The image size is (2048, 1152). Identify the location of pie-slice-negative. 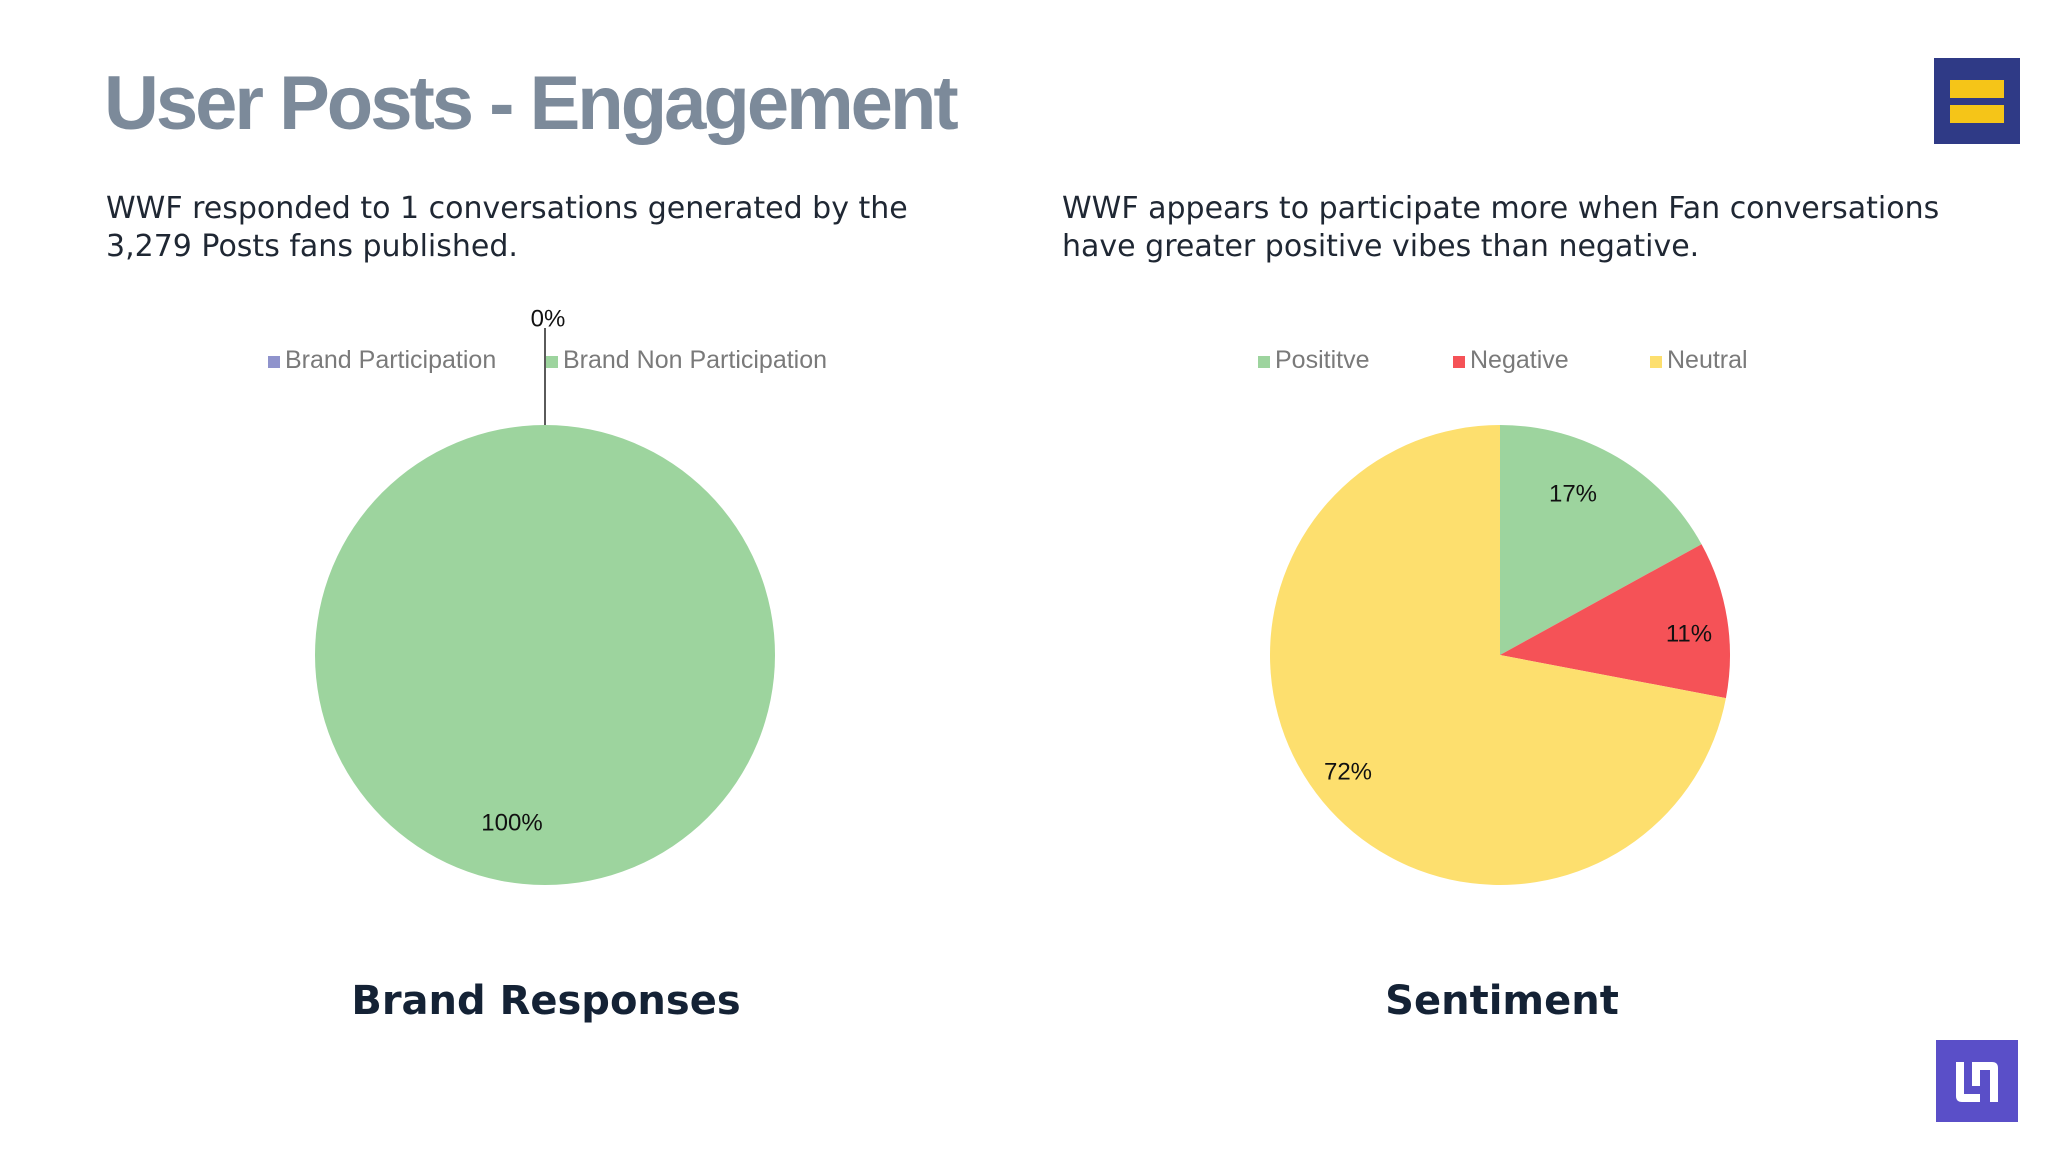
(1615, 621).